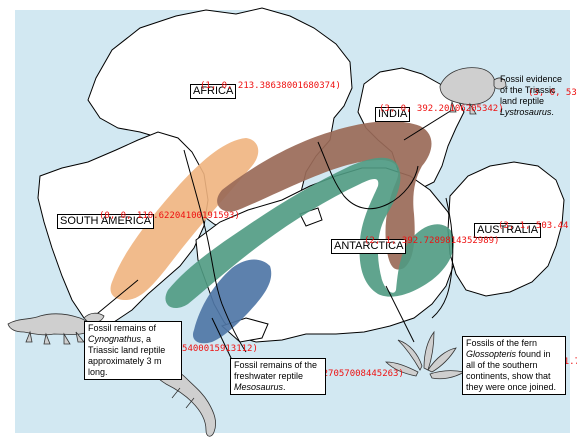 The height and width of the screenshot is (443, 577). Describe the element at coordinates (115, 339) in the screenshot. I see `caption-cynognathus-italic: Cynognathus` at that location.